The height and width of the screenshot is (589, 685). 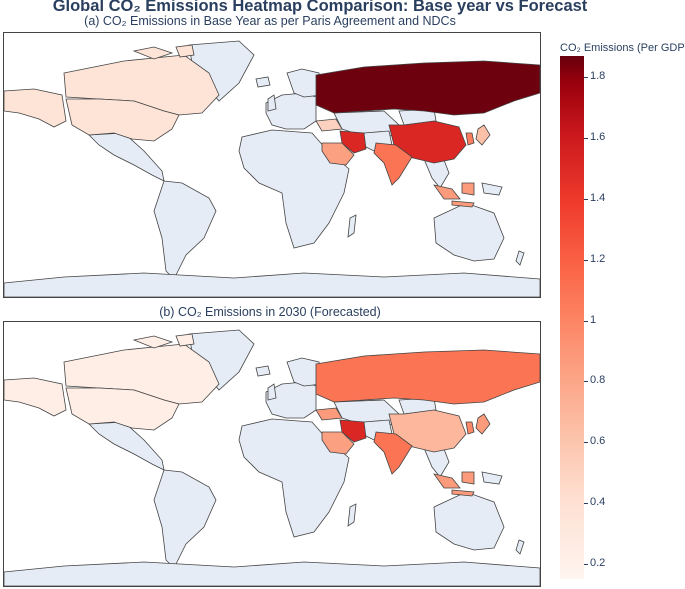 I want to click on colorbar-tick-label: 0.8, so click(x=598, y=380).